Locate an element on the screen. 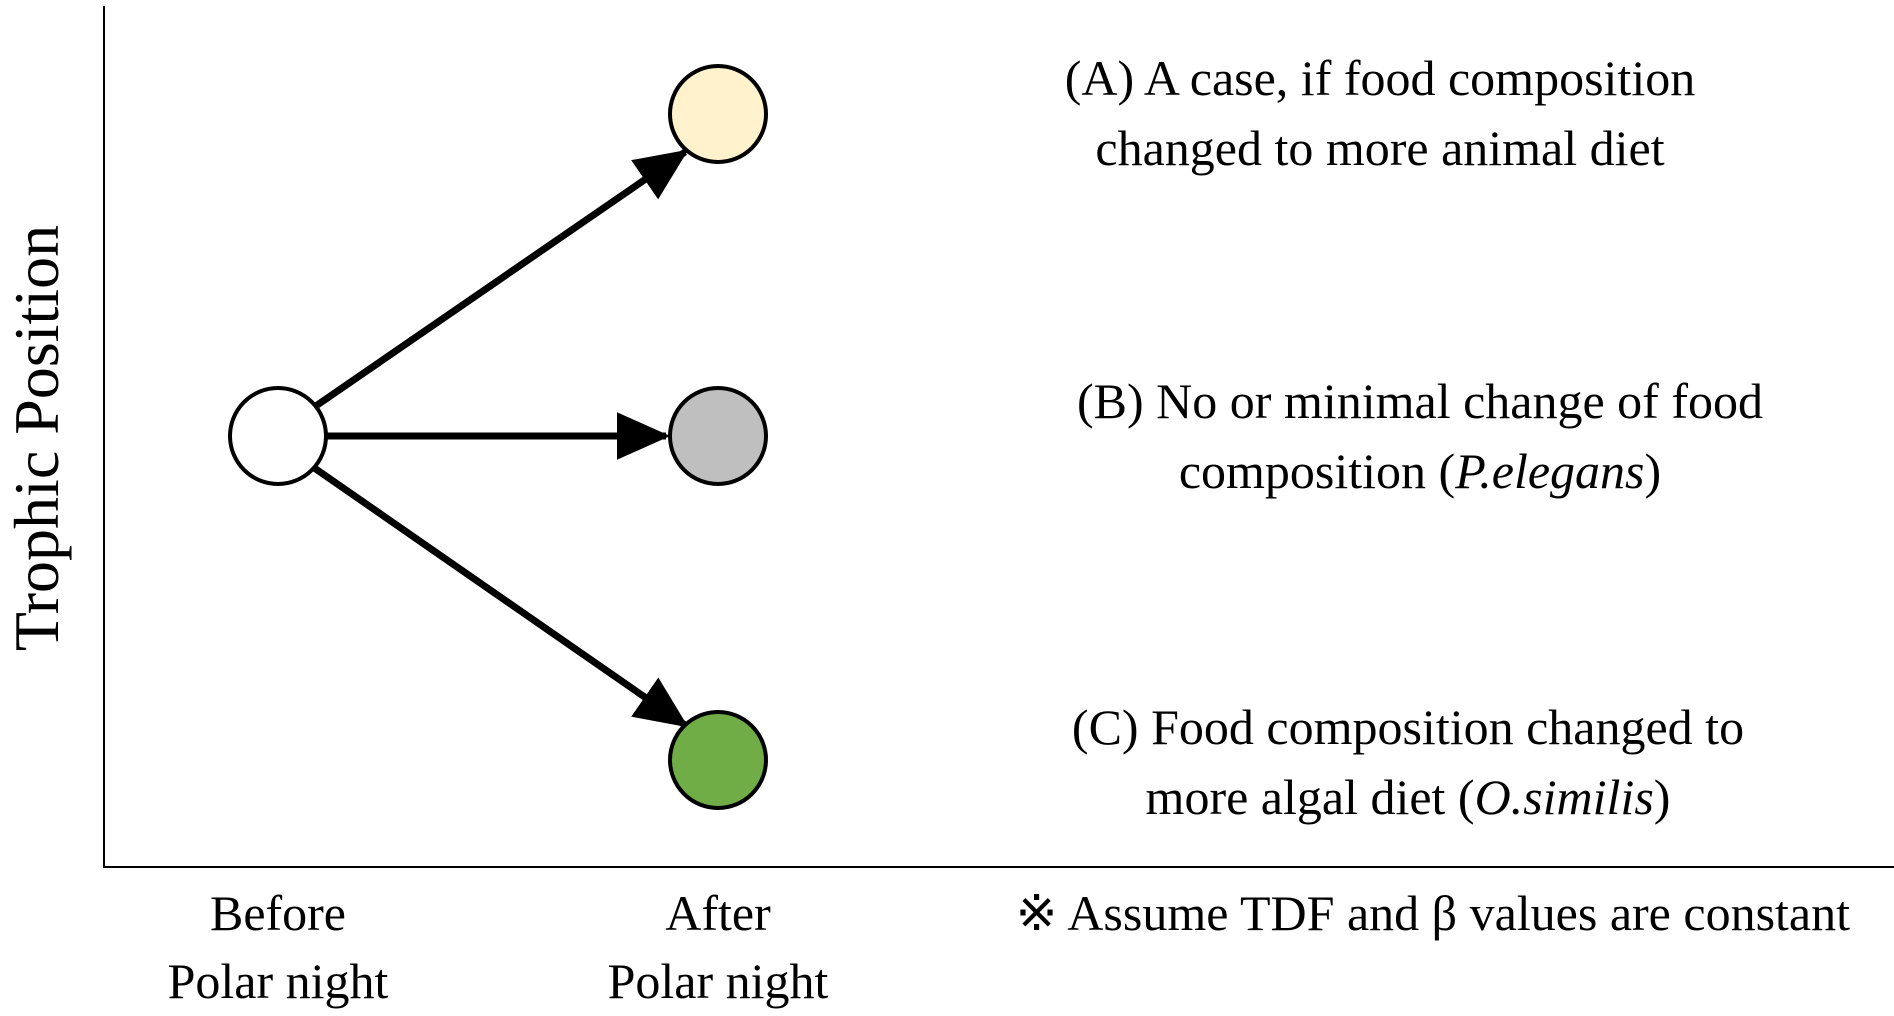 This screenshot has width=1894, height=1016. case-c-node is located at coordinates (718, 760).